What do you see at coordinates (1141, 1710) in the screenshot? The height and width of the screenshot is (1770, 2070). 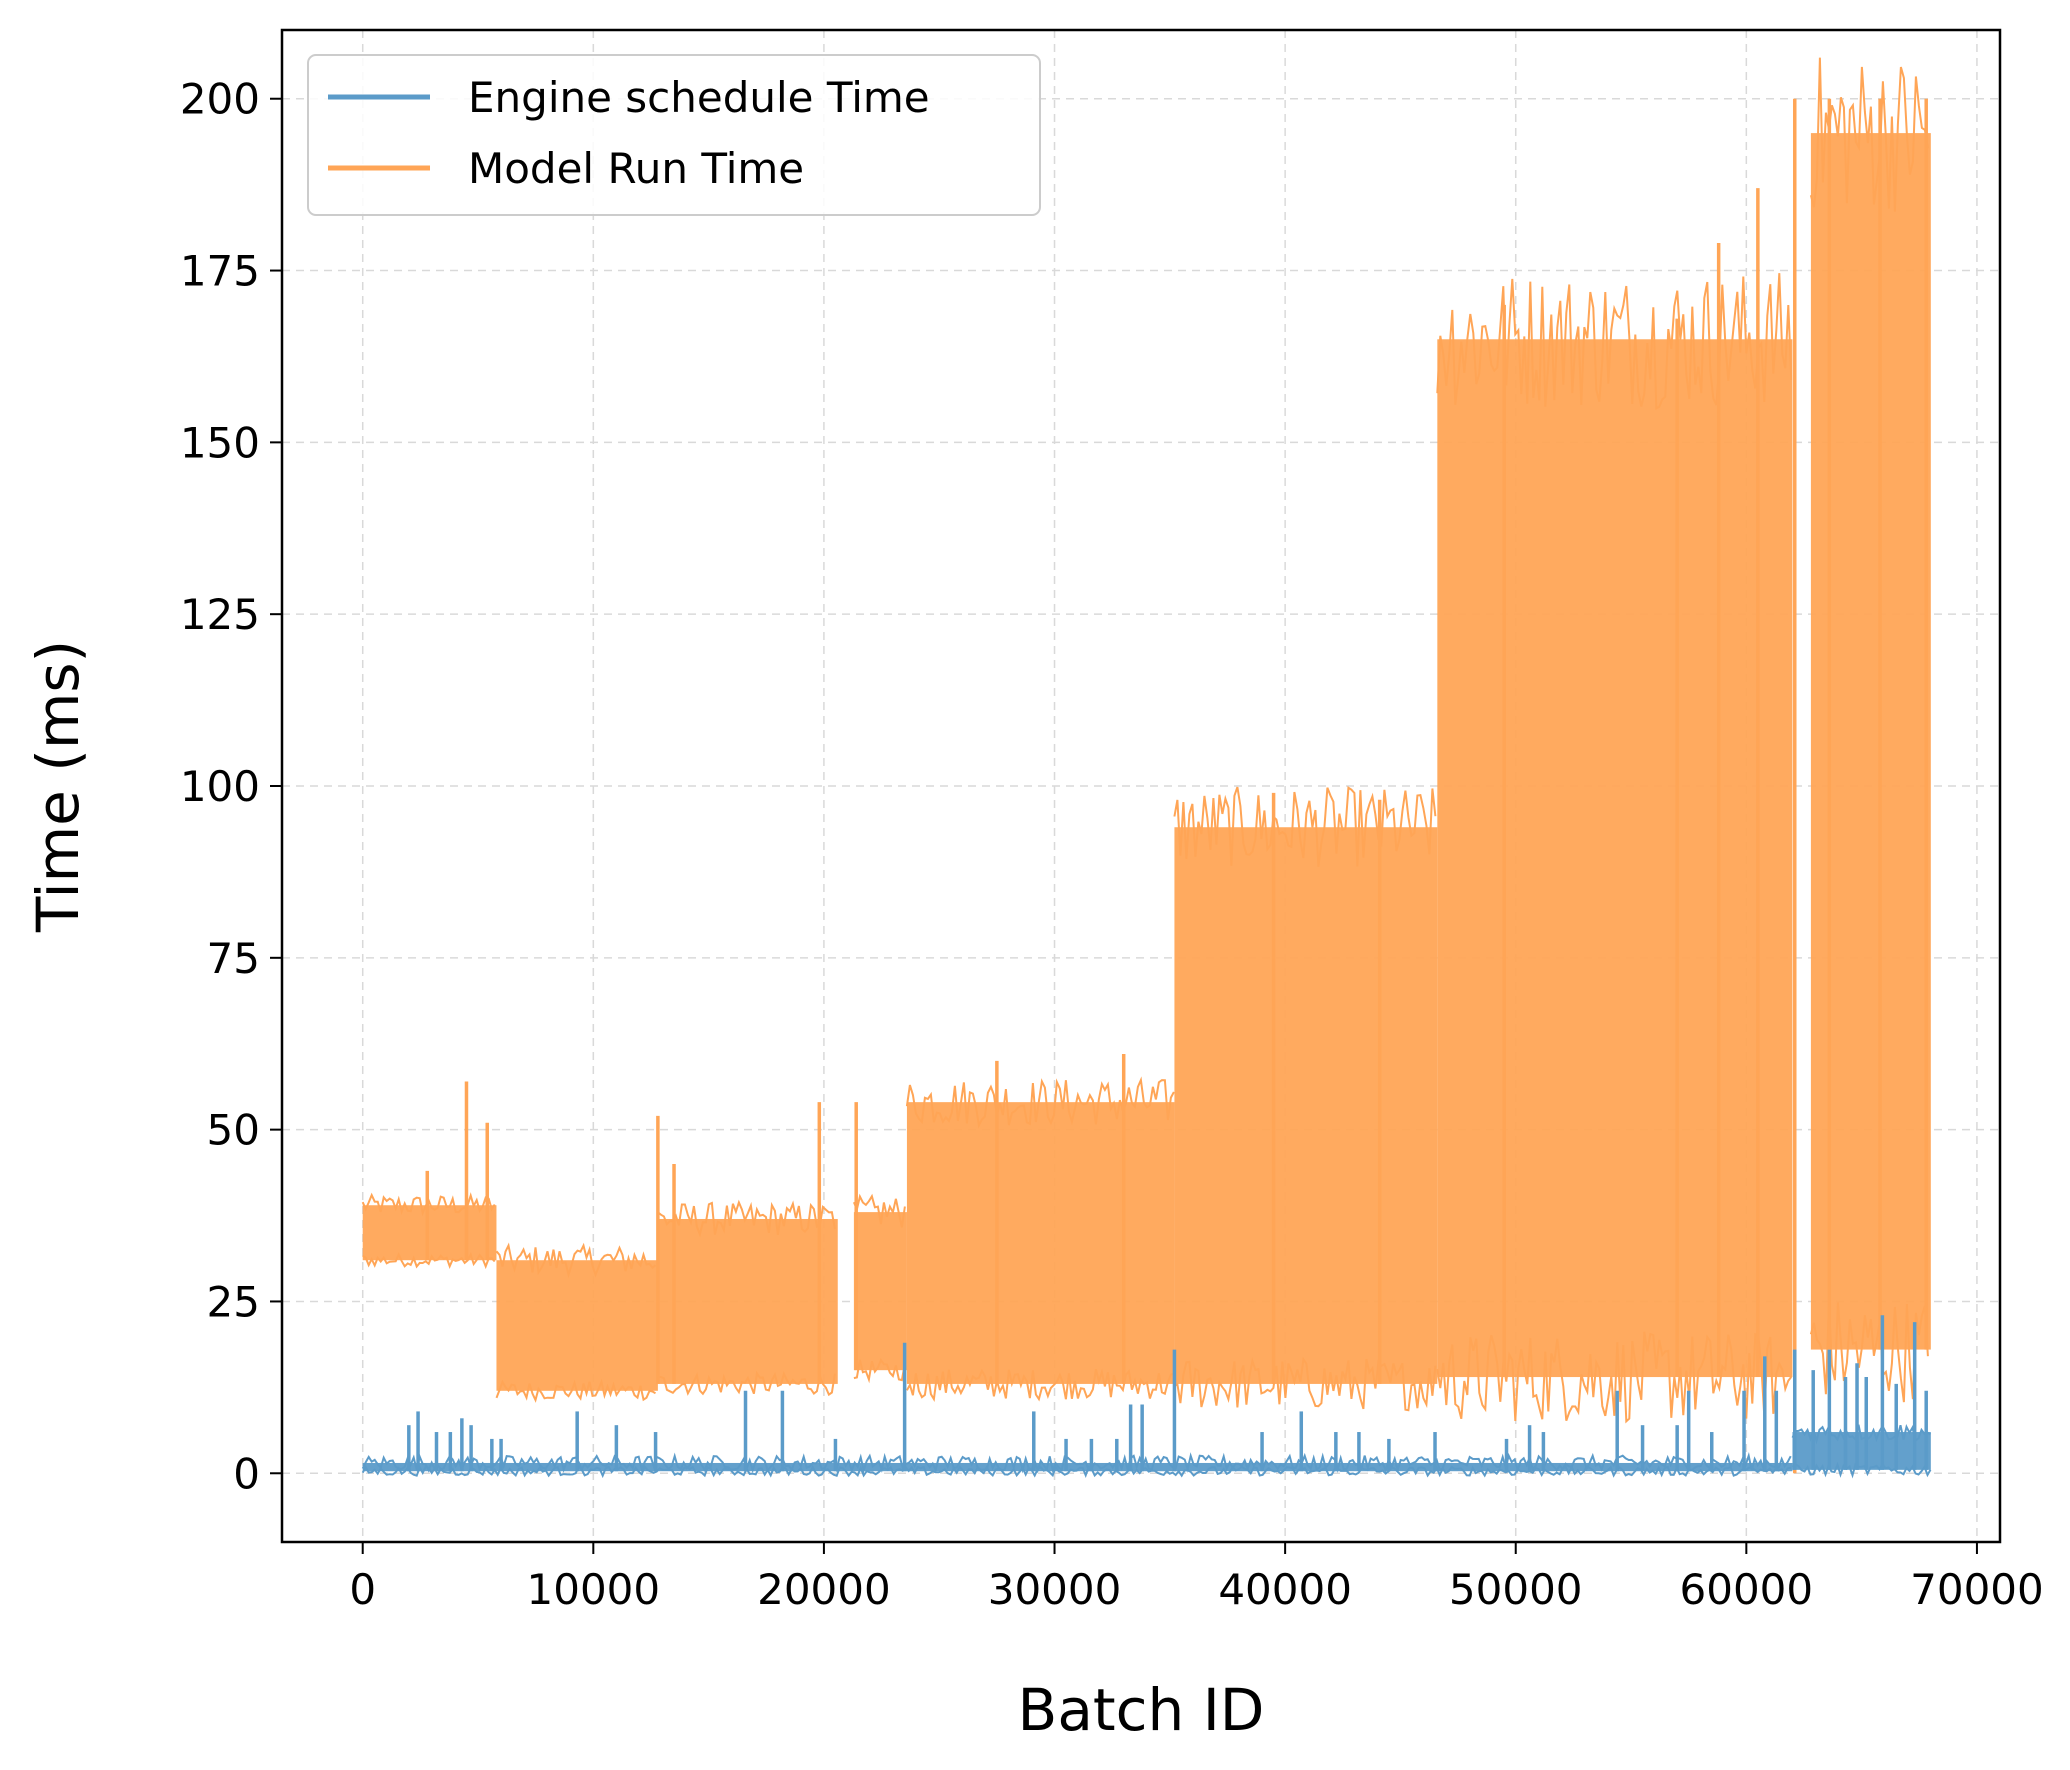 I see `x-axis-label: Batch ID` at bounding box center [1141, 1710].